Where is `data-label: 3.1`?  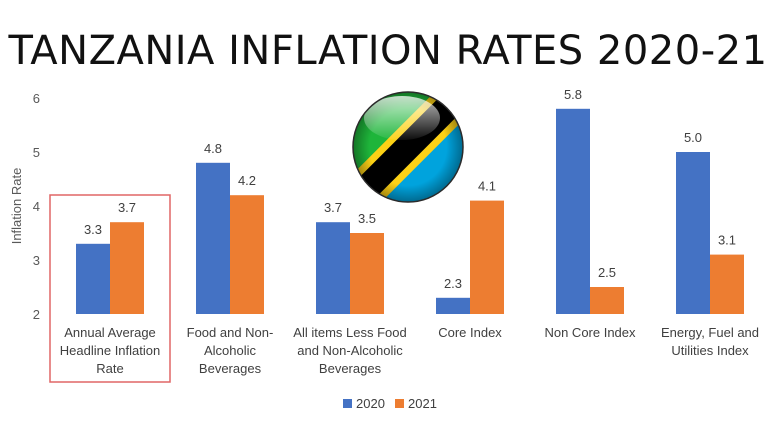
data-label: 3.1 is located at coordinates (727, 240).